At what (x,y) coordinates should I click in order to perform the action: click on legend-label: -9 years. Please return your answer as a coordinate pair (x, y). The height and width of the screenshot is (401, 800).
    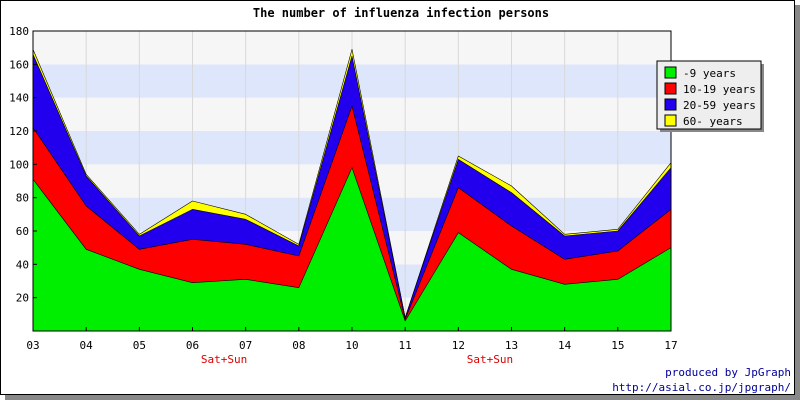
    Looking at the image, I should click on (709, 73).